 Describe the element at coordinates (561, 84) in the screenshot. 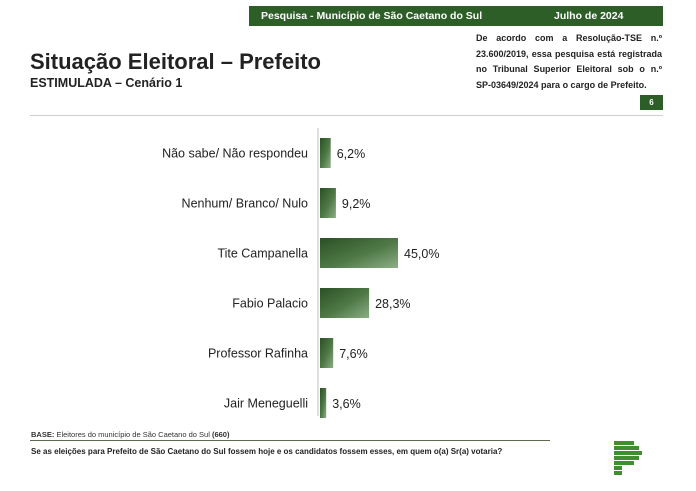

I see `legal-line: SP-03649/2024 para o cargo de Prefeito.` at that location.